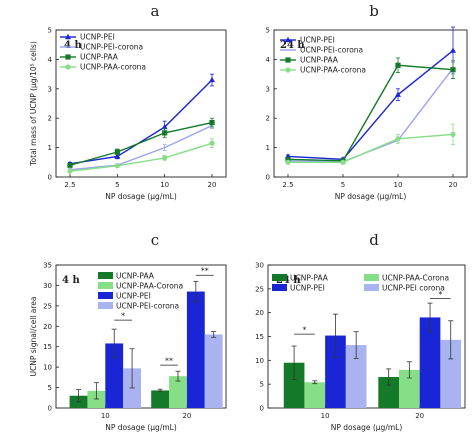  Describe the element at coordinates (370, 113) in the screenshot. I see `series-line-ucnp-paa` at that location.